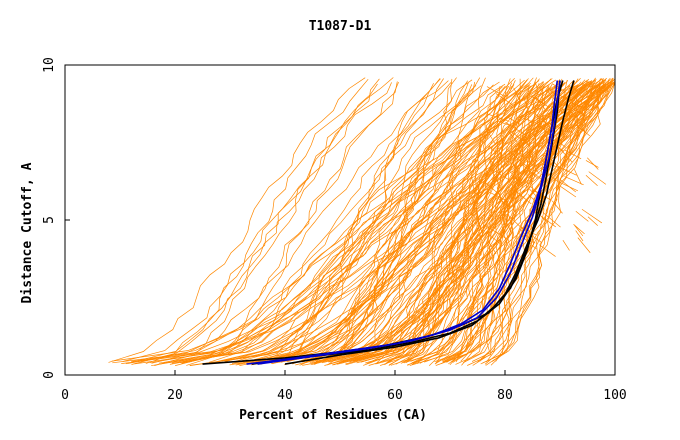 Image resolution: width=680 pixels, height=440 pixels. What do you see at coordinates (285, 395) in the screenshot?
I see `x-tick-label: 40` at bounding box center [285, 395].